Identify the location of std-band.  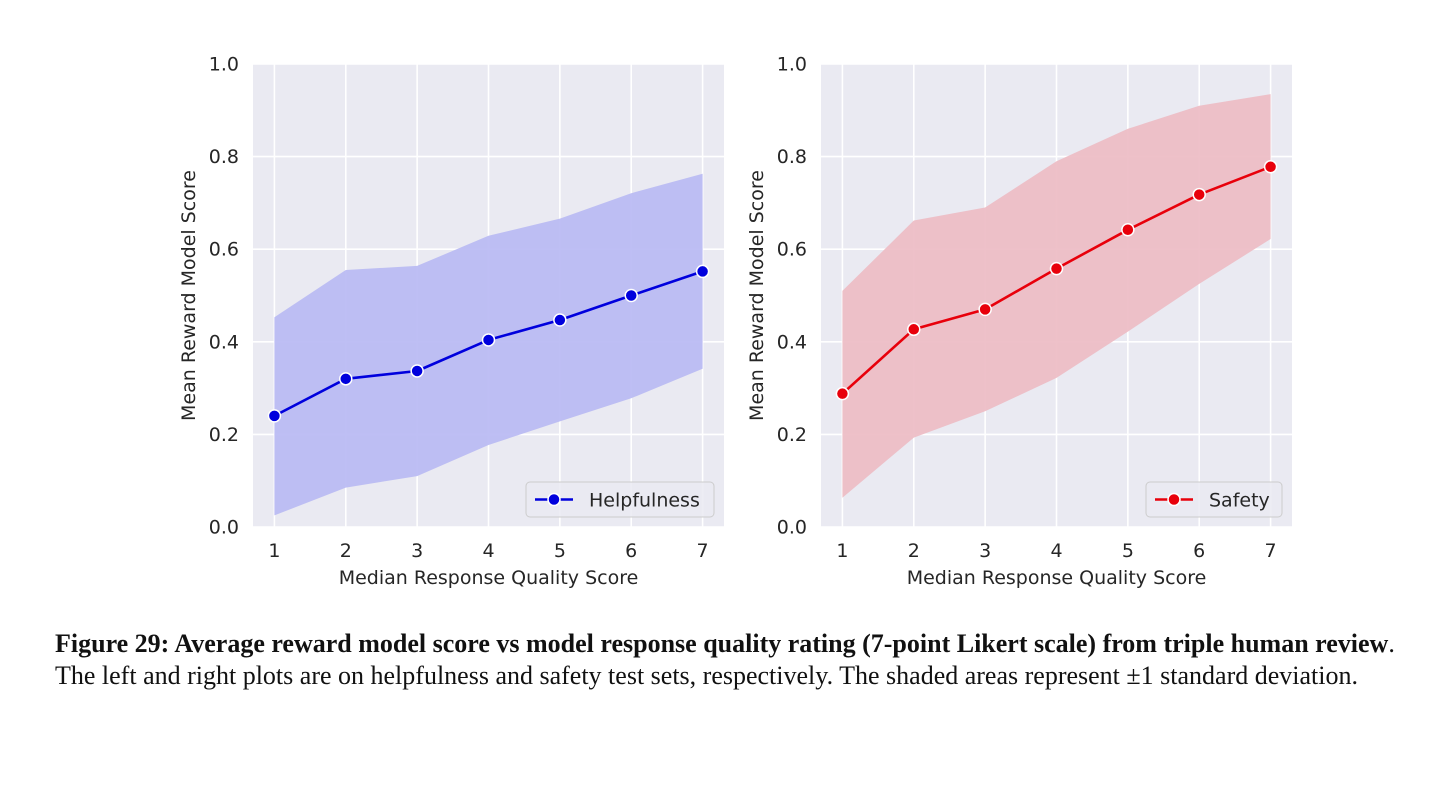
(1056, 296).